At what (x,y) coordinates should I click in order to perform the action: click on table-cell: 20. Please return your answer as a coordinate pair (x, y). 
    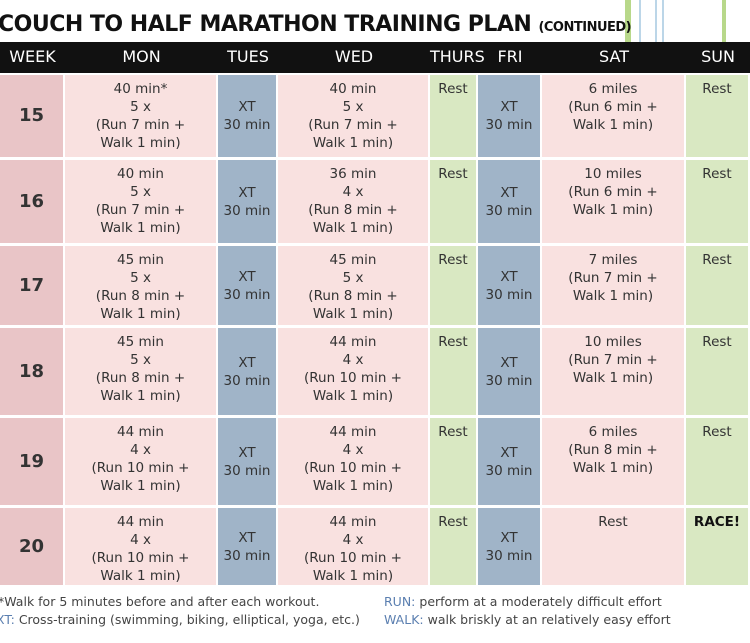
    Looking at the image, I should click on (31, 546).